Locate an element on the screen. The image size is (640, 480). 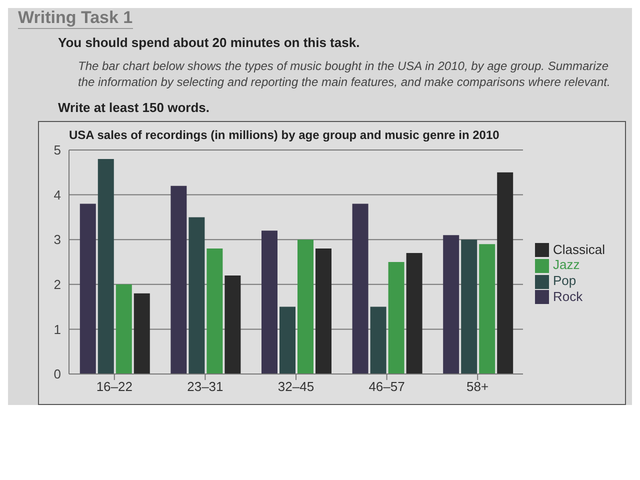
chart-title: USA sales of recordings (in millions) by age group and music genre in 2010 is located at coordinates (284, 134).